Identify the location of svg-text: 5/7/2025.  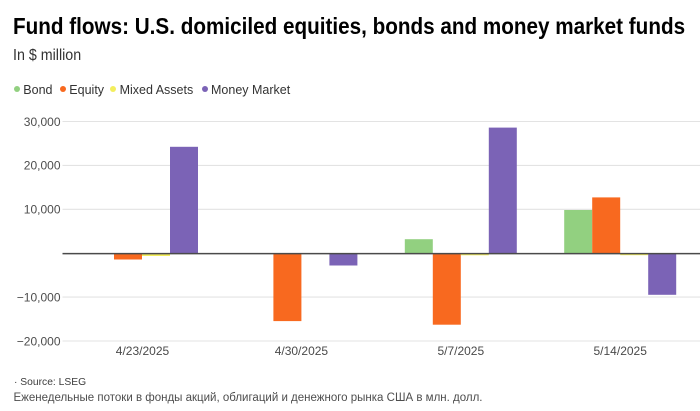
(460, 351).